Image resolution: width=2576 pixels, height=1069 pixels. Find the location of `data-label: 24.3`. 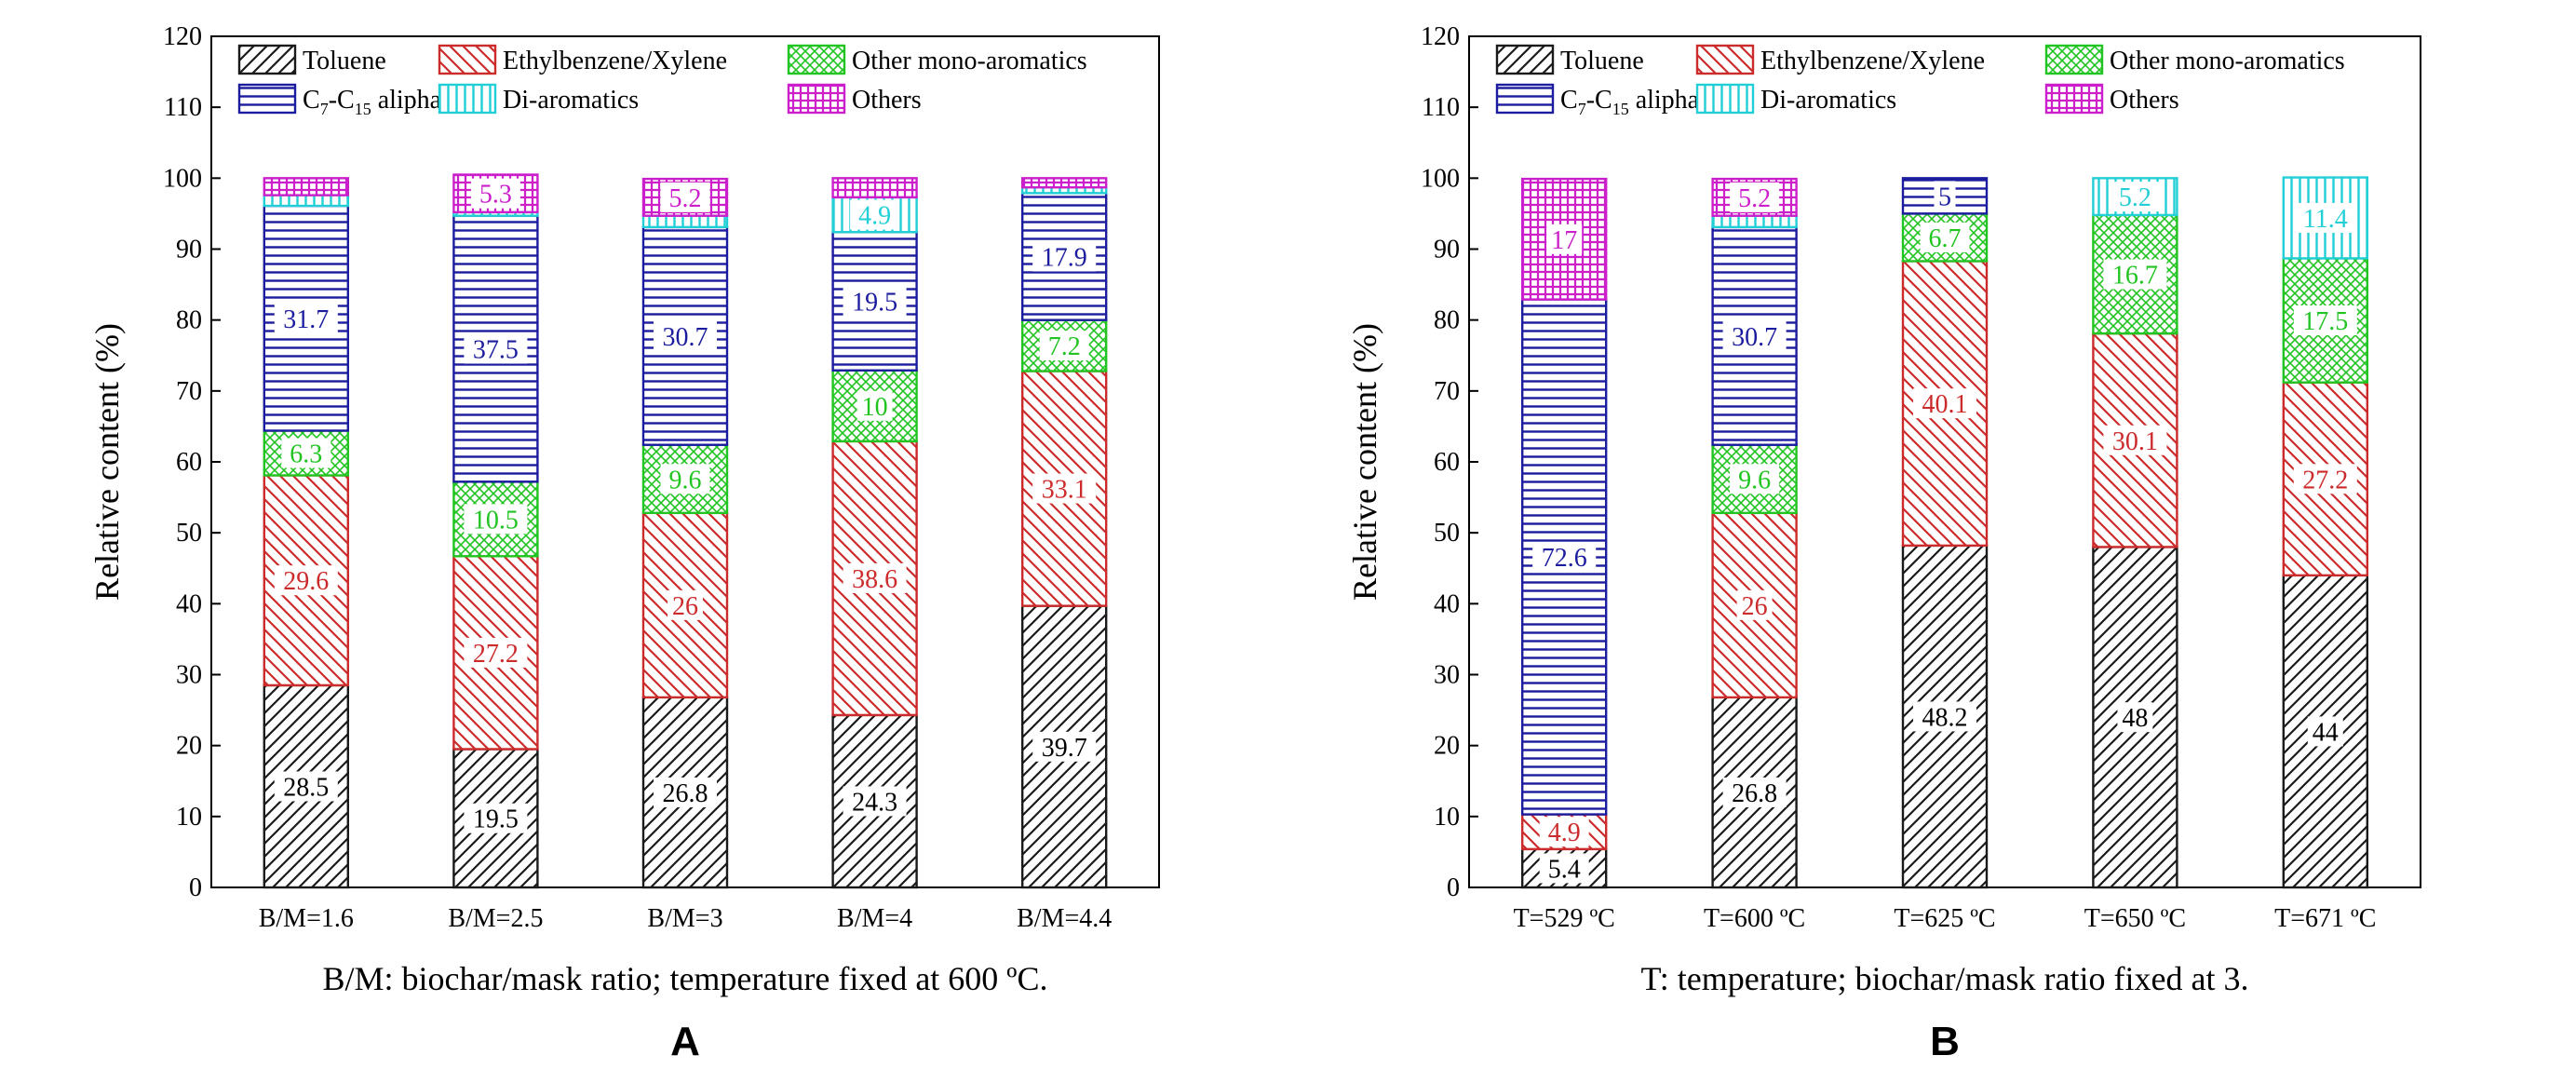

data-label: 24.3 is located at coordinates (874, 802).